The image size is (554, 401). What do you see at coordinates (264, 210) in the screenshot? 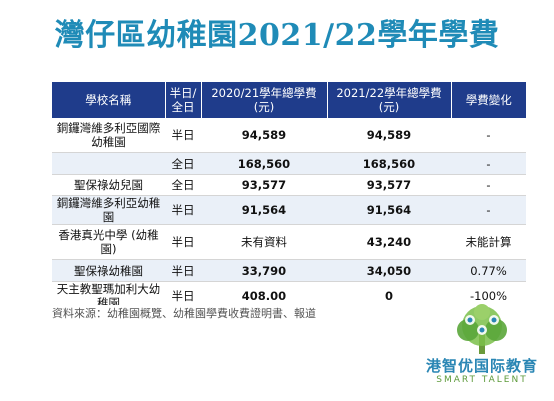
I see `fee-2021: 91,564` at bounding box center [264, 210].